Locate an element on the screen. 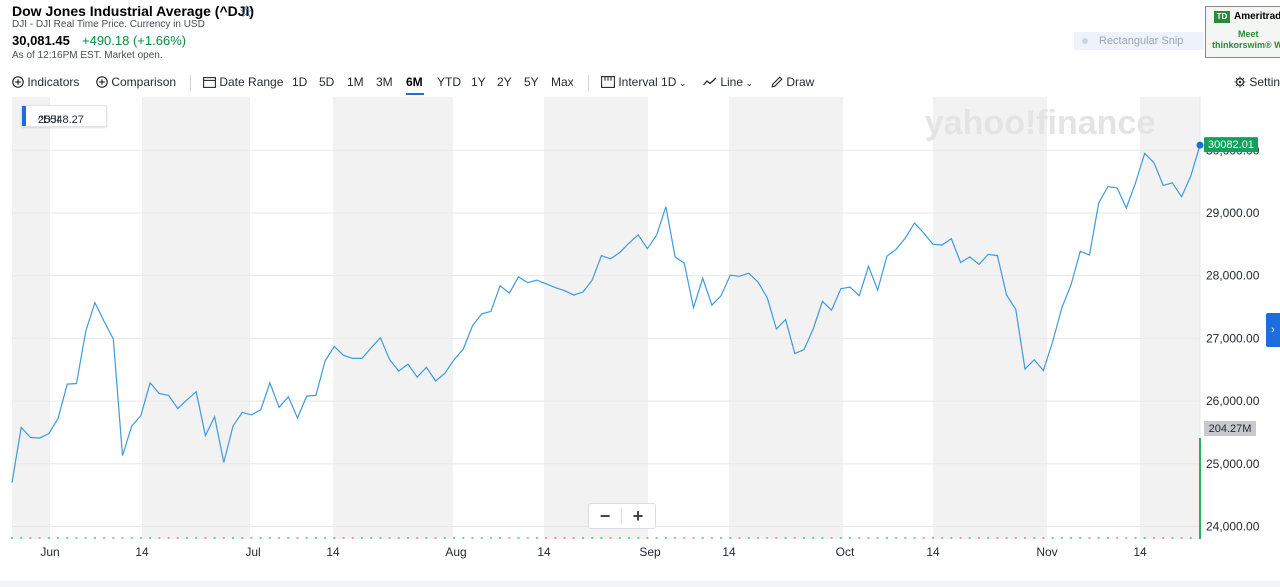 This screenshot has height=587, width=1280. line-label: Line is located at coordinates (732, 82).